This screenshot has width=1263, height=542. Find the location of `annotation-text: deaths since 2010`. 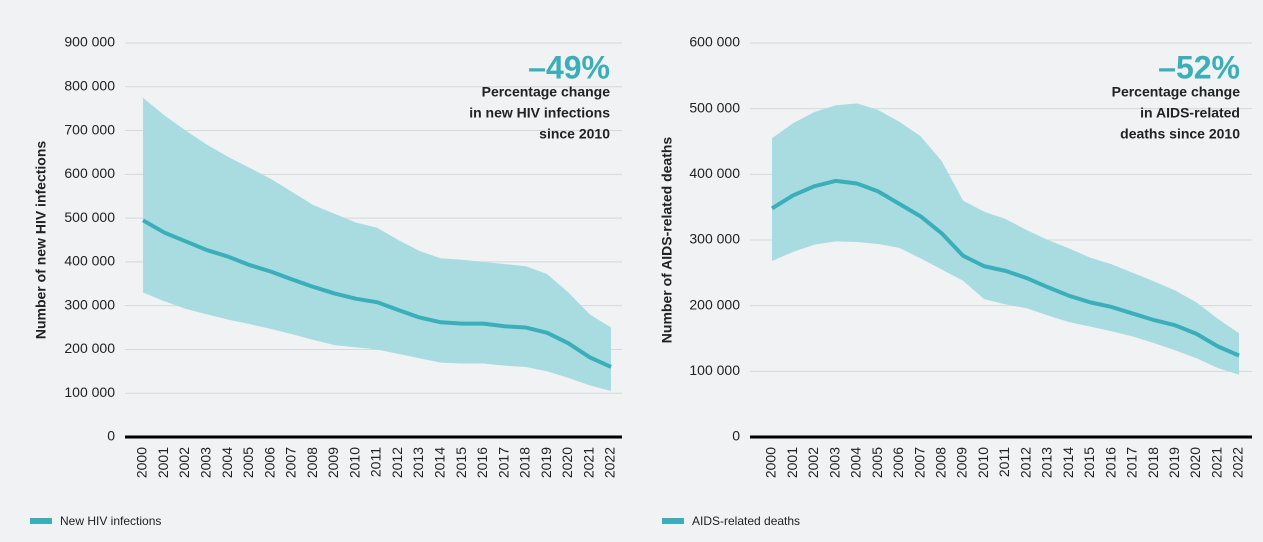

annotation-text: deaths since 2010 is located at coordinates (1180, 134).